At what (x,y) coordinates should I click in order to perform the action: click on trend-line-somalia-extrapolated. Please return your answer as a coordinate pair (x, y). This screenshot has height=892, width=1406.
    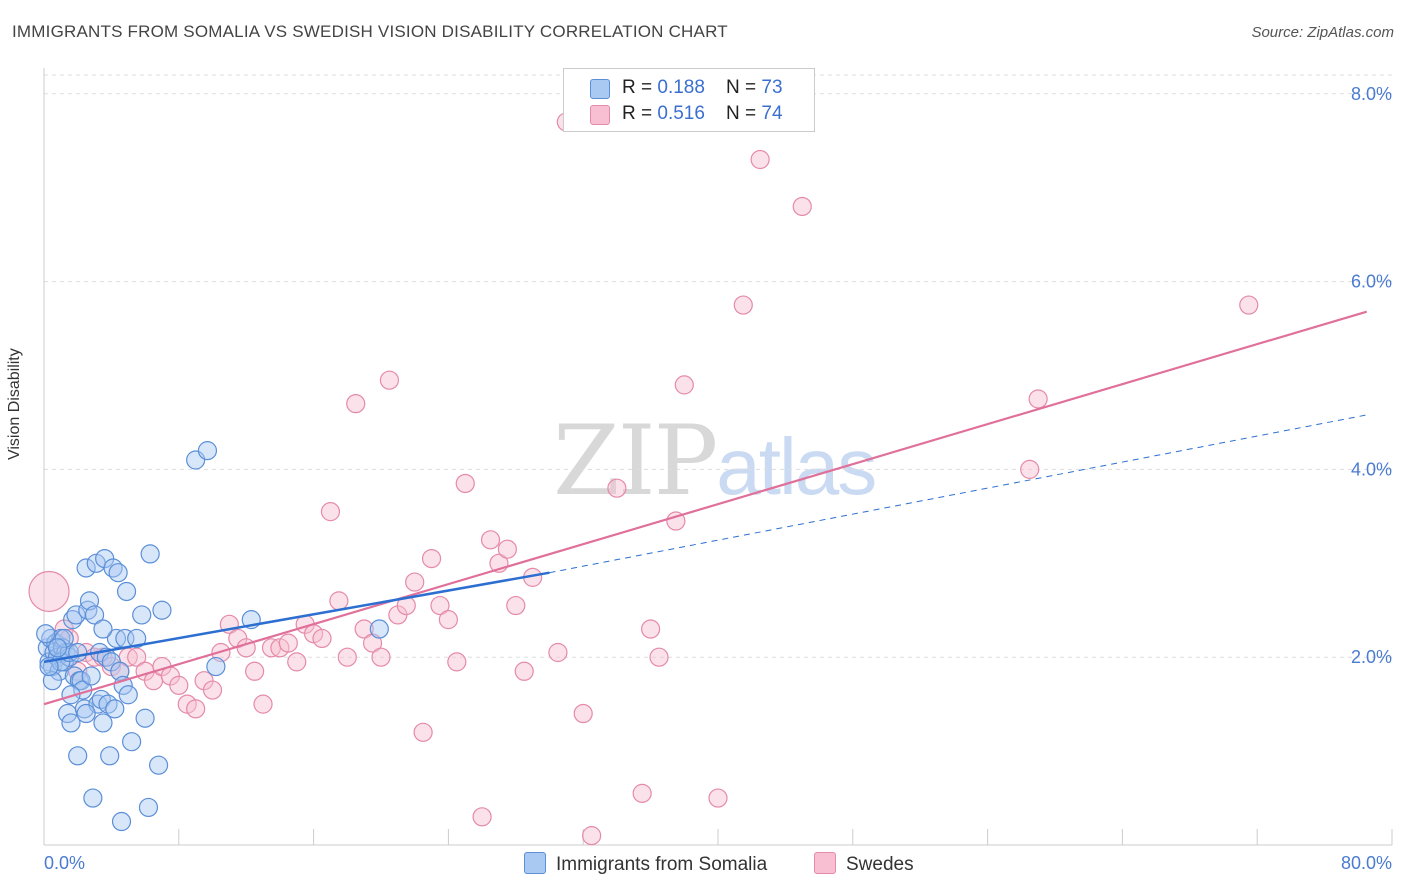
    Looking at the image, I should click on (958, 494).